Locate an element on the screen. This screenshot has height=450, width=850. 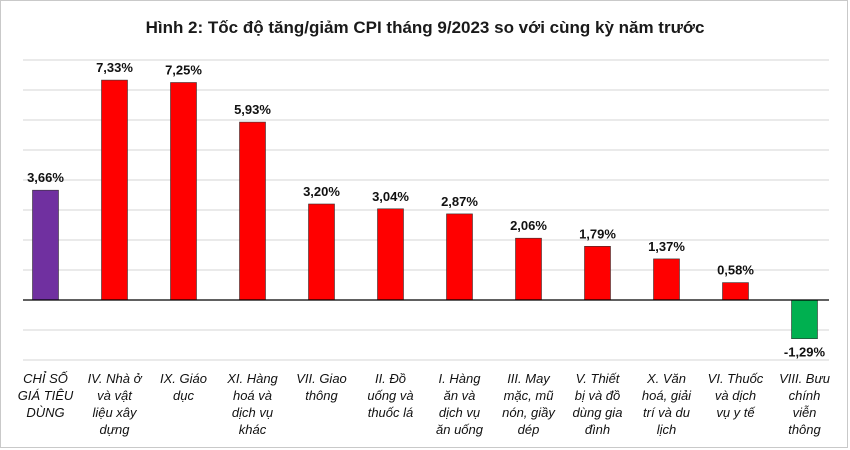
data-label: 5,93% is located at coordinates (252, 109).